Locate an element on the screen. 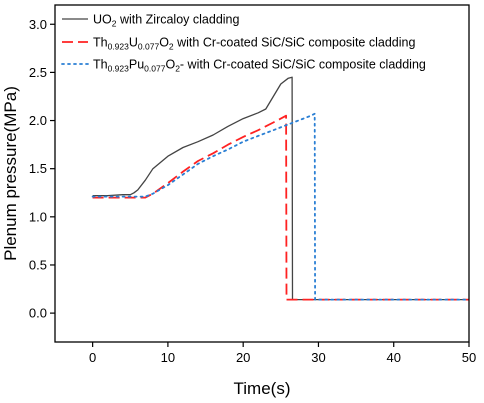 Image resolution: width=484 pixels, height=403 pixels. x-axis-title: Time(s) is located at coordinates (262, 388).